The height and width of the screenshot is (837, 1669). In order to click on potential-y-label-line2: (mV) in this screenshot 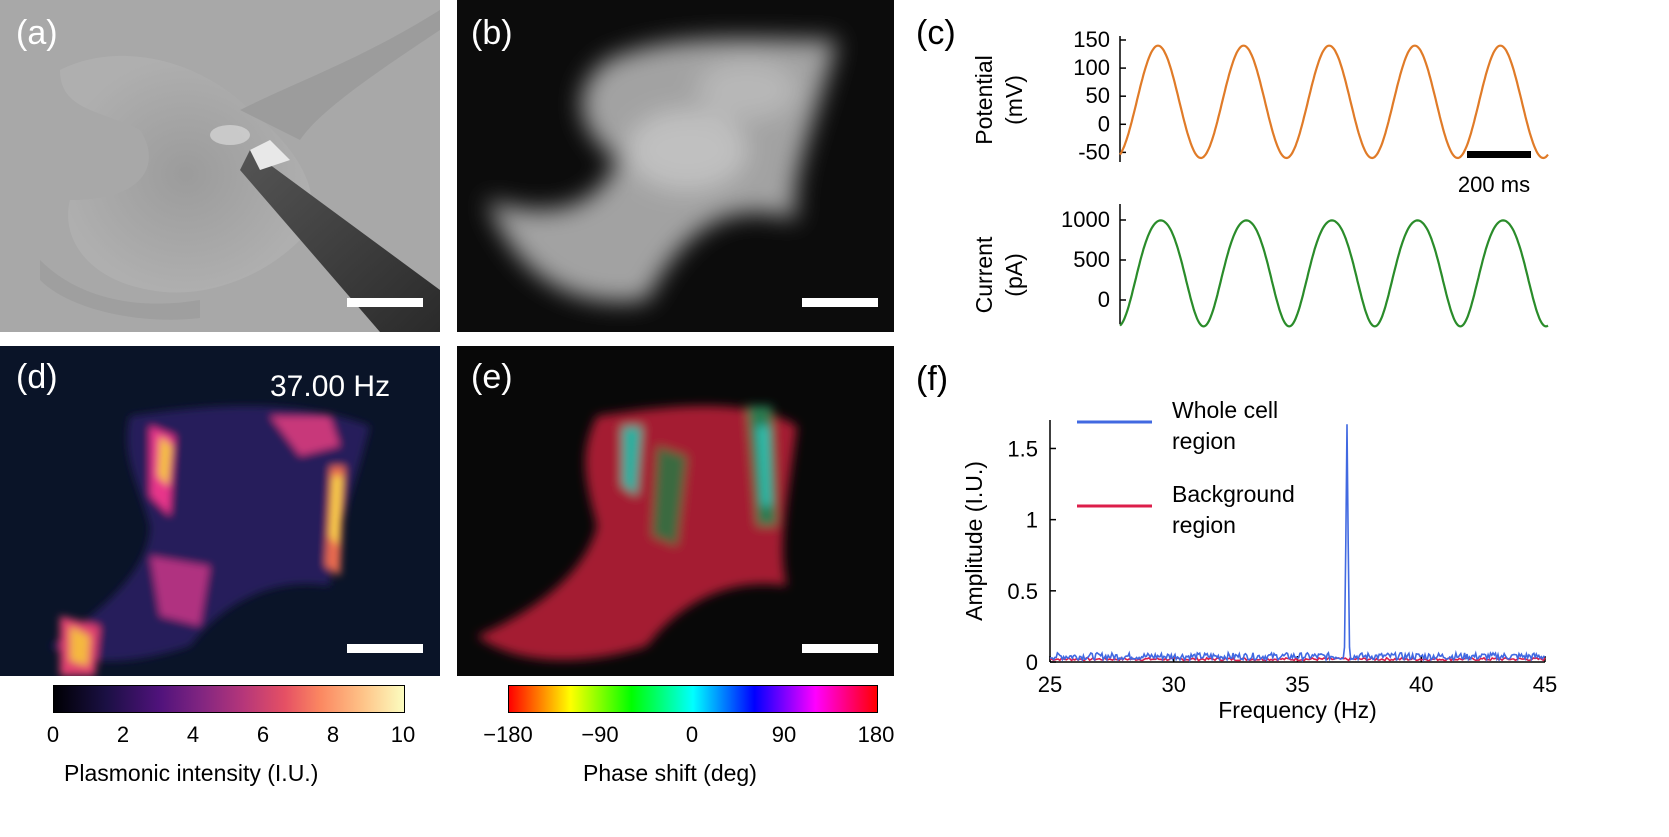, I will do `click(1014, 100)`.